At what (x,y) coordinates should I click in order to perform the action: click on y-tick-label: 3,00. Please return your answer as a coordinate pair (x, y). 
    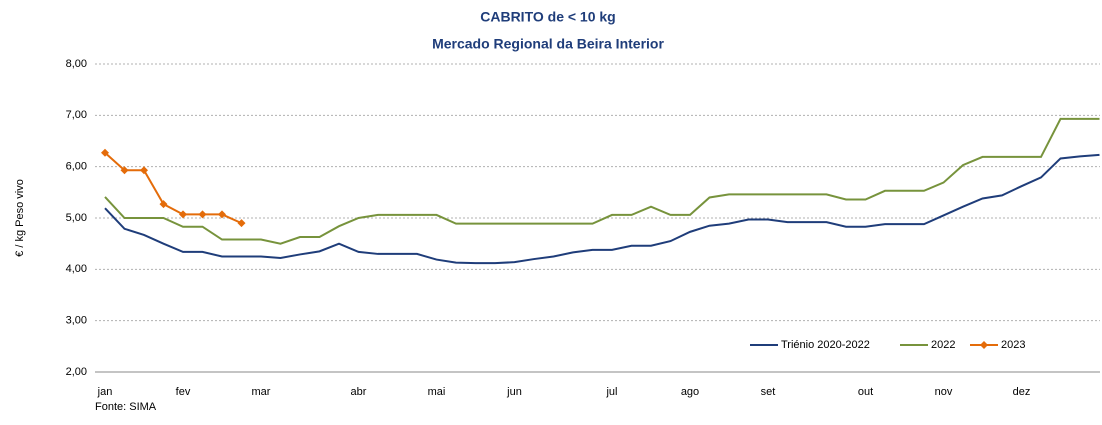
    Looking at the image, I should click on (76, 321).